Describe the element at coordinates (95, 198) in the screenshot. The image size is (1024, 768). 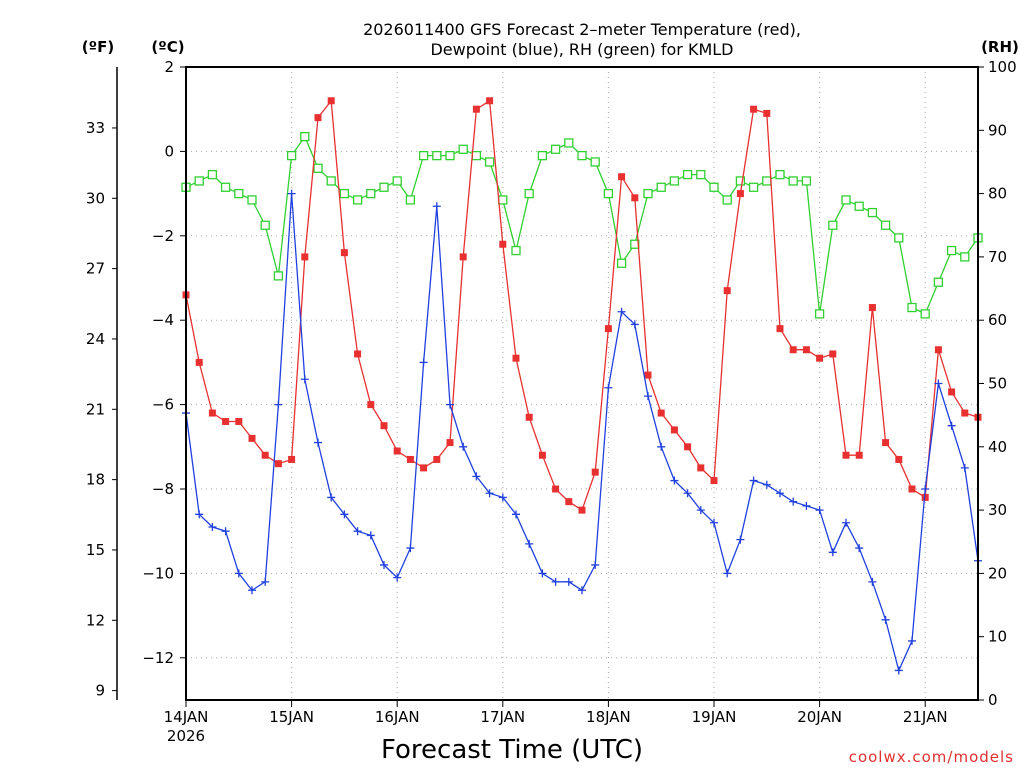
I see `fahrenheit-tick-label: 30` at that location.